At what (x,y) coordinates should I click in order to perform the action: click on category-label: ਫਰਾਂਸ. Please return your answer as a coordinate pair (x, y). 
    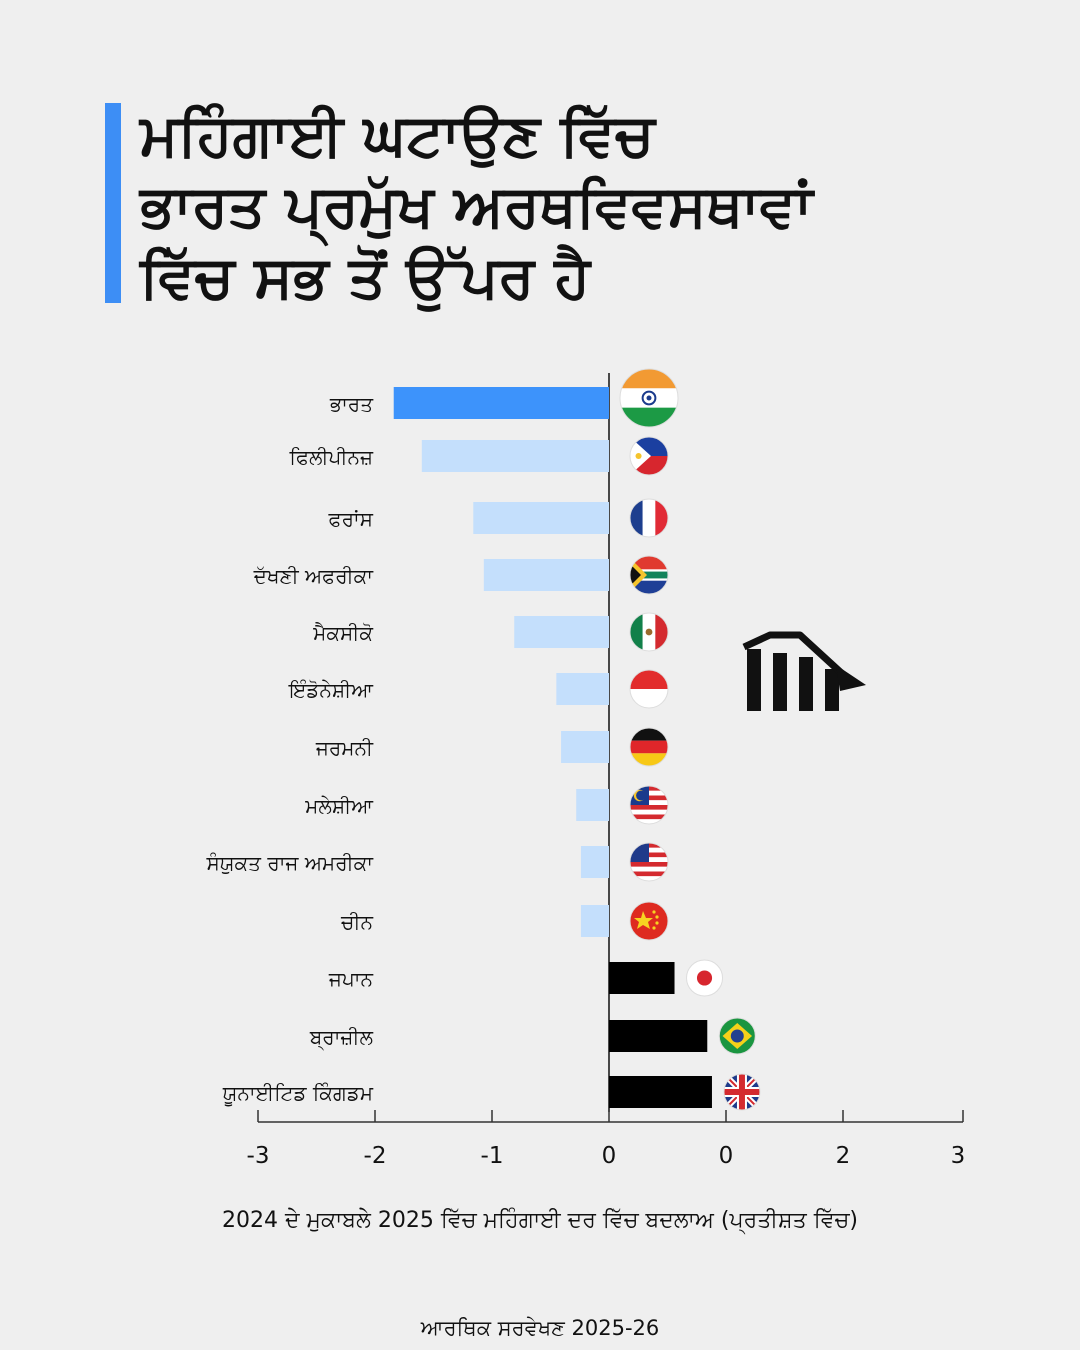
    Looking at the image, I should click on (351, 519).